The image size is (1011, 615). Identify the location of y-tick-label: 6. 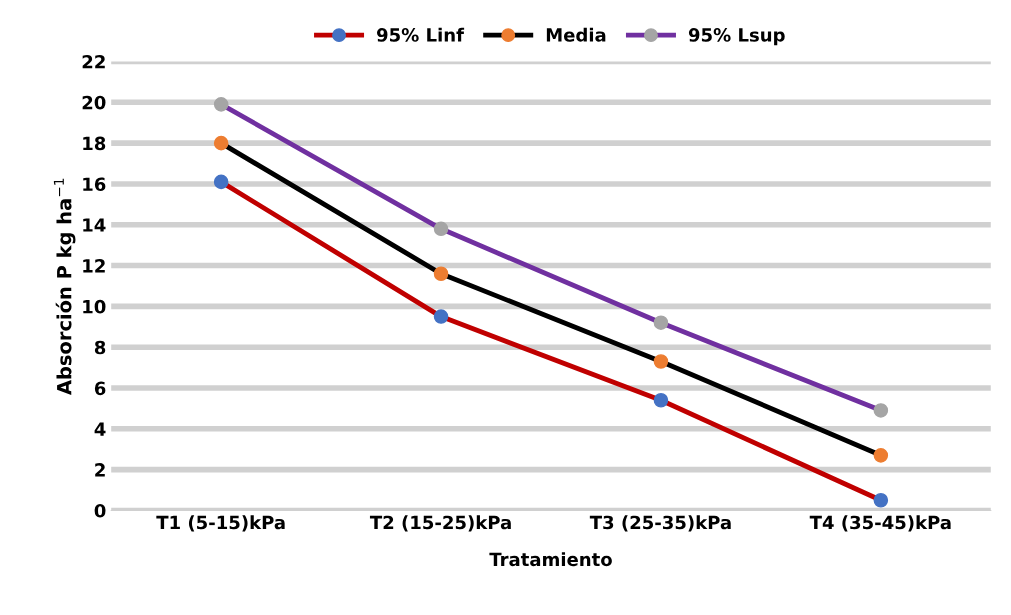
(100, 388).